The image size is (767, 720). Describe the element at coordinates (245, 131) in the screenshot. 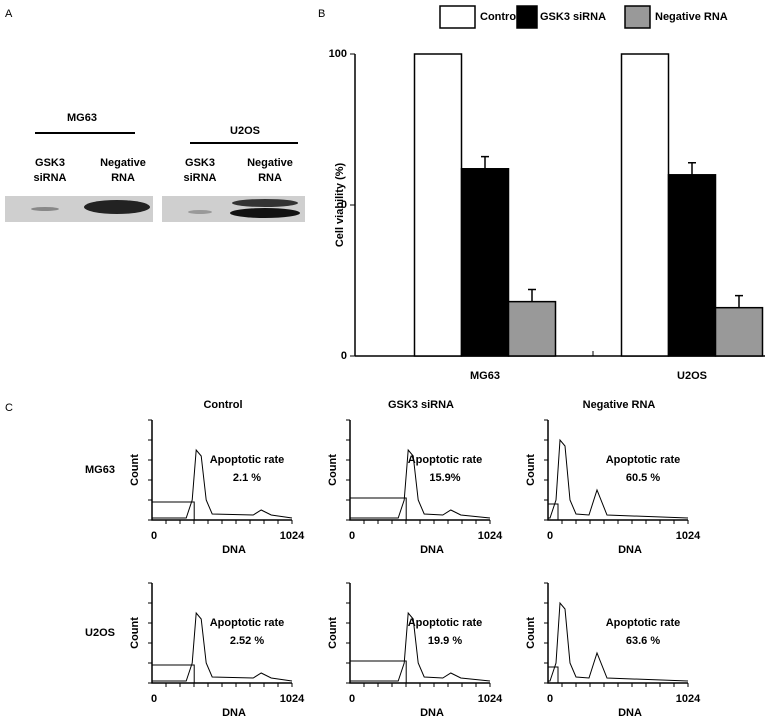

I see `cell-line-label: U2OS` at that location.